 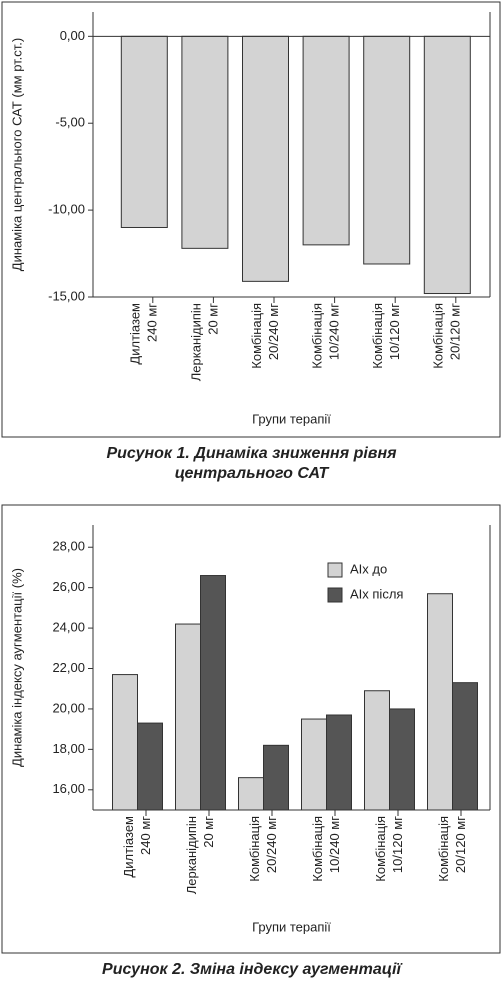 What do you see at coordinates (68, 748) in the screenshot?
I see `y-tick-label: 18,00` at bounding box center [68, 748].